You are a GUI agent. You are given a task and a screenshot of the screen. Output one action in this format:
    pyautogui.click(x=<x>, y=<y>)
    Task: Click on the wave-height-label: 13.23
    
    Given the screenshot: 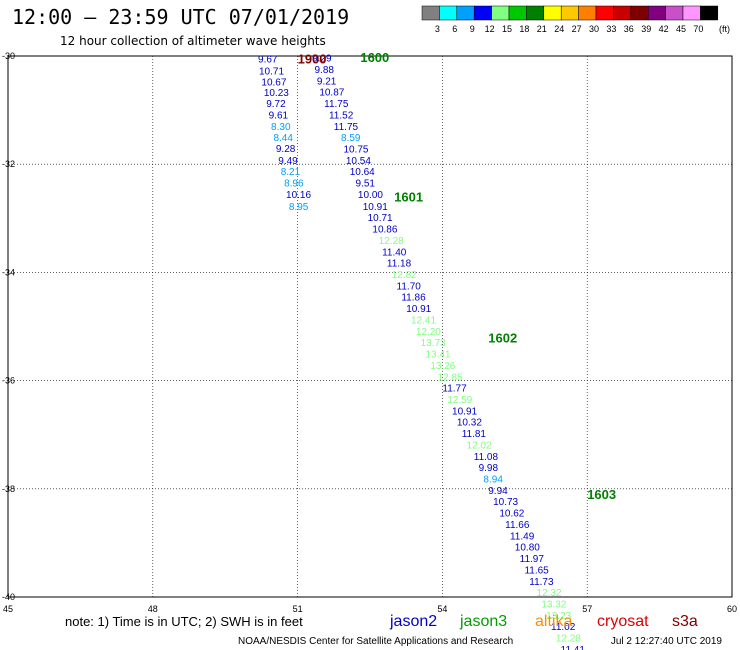 What is the action you would take?
    pyautogui.click(x=558, y=616)
    